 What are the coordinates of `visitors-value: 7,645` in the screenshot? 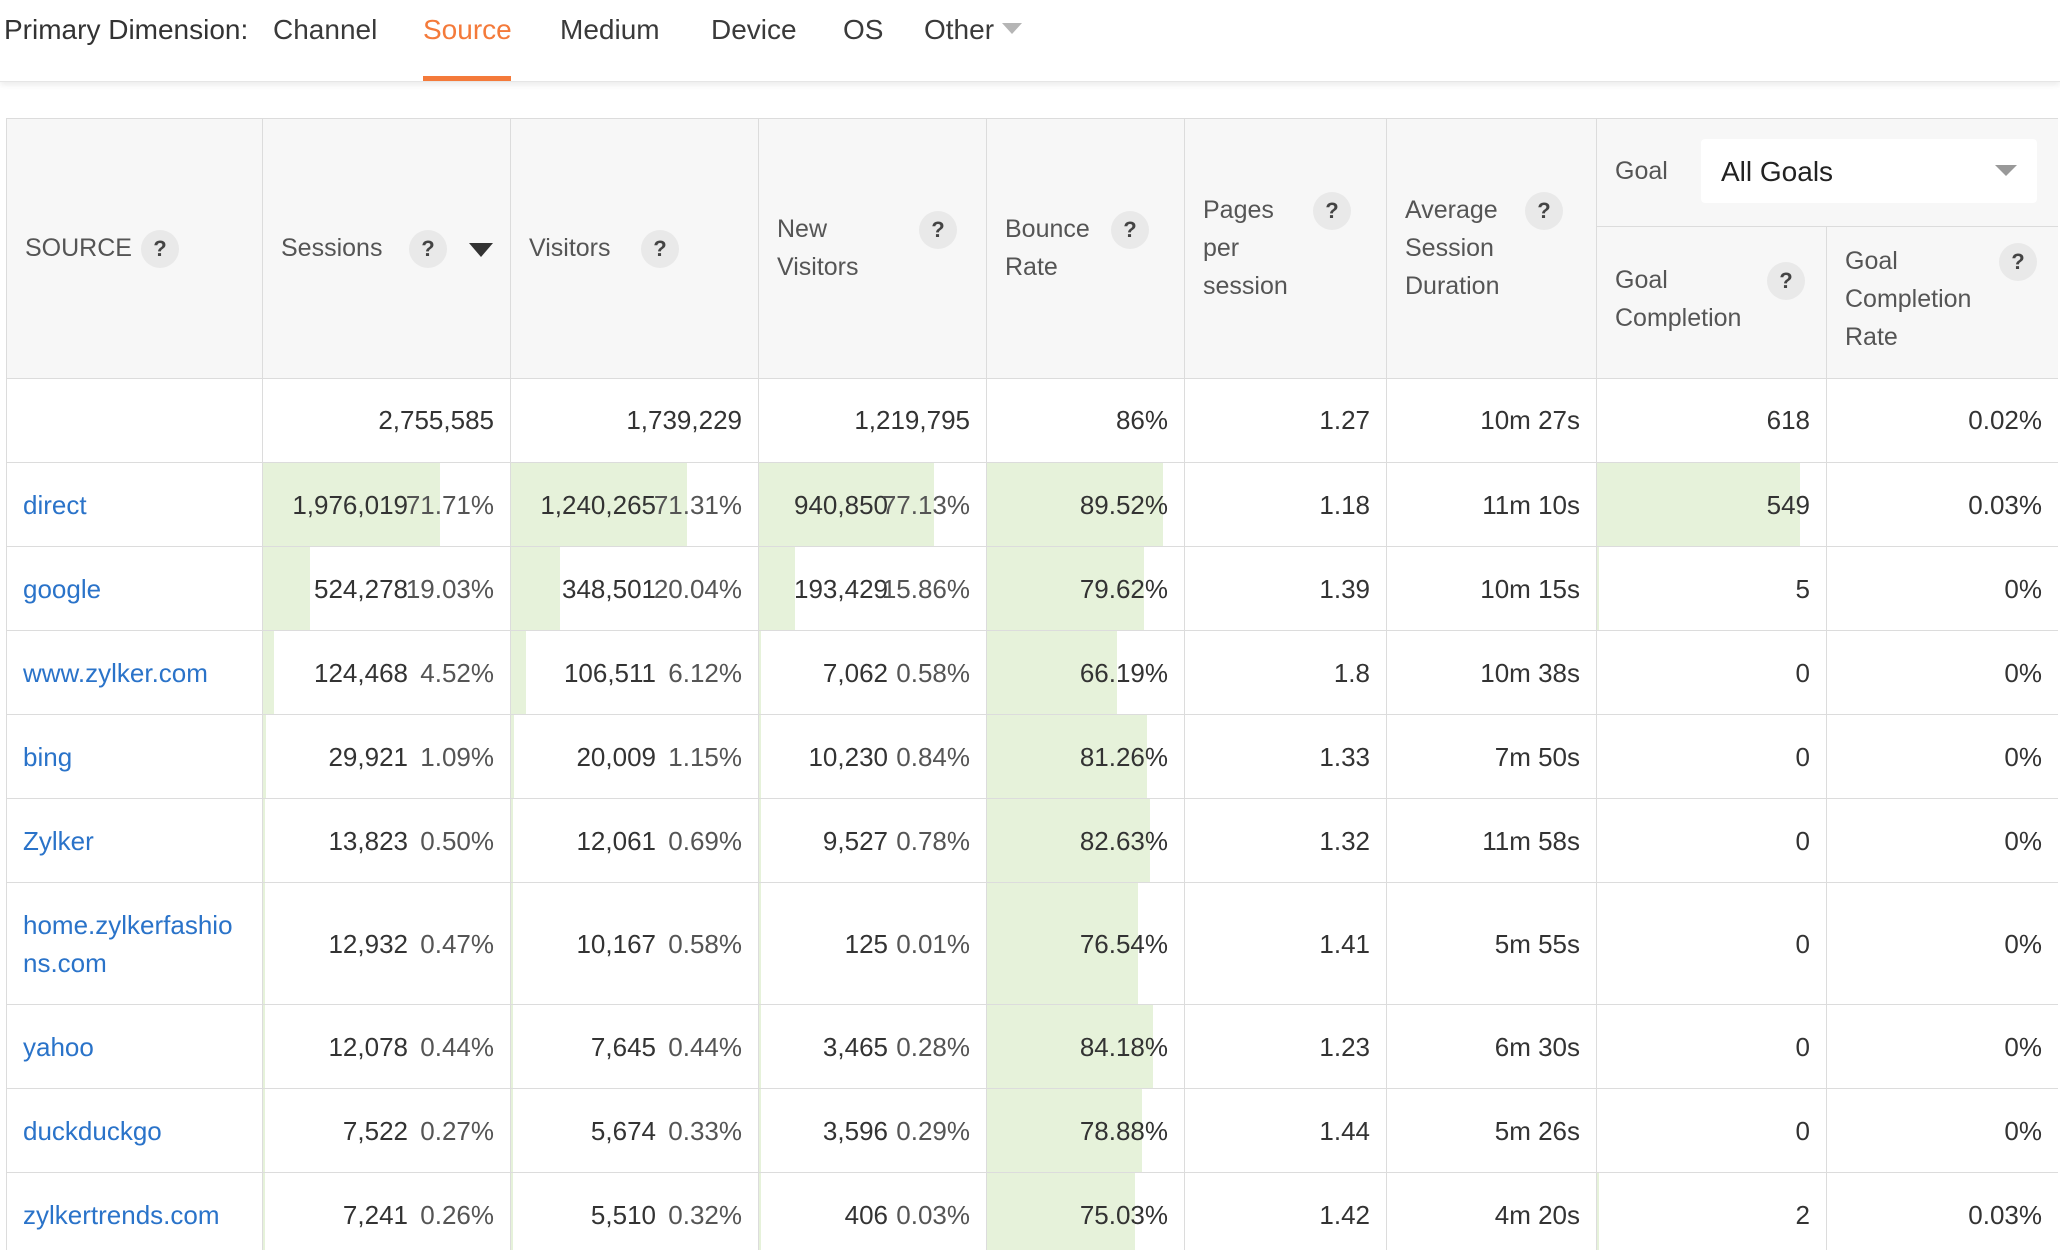 It's located at (623, 1047).